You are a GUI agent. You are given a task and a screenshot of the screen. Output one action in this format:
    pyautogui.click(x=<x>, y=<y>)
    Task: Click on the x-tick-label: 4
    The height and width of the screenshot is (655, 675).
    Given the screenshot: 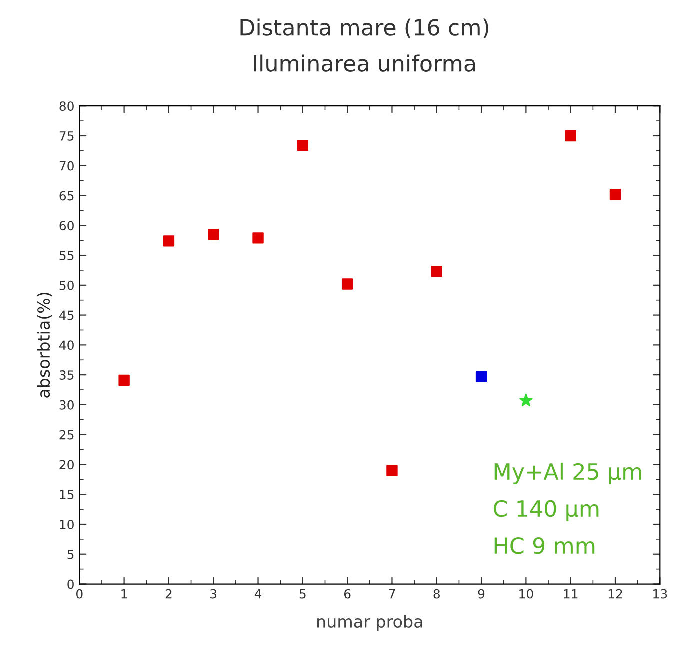 What is the action you would take?
    pyautogui.click(x=258, y=594)
    